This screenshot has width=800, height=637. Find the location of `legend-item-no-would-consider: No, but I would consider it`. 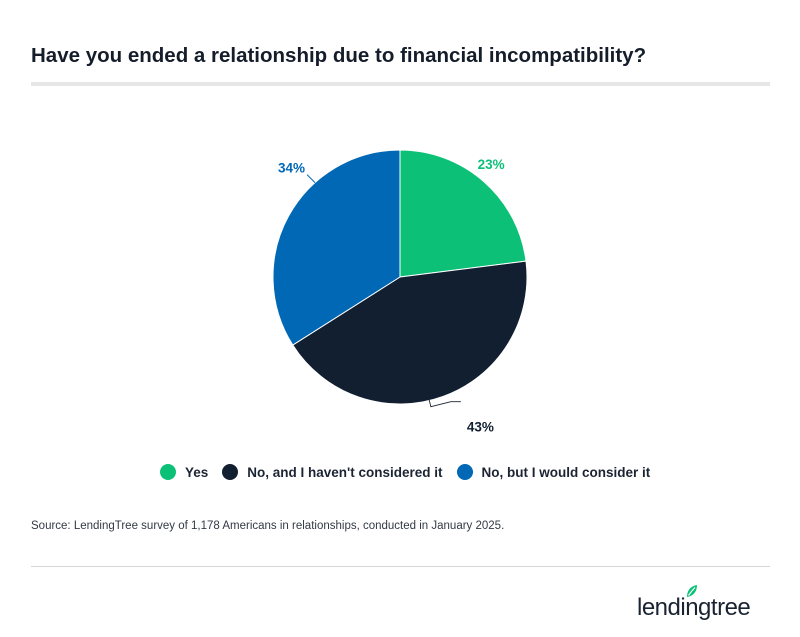

legend-item-no-would-consider: No, but I would consider it is located at coordinates (553, 472).